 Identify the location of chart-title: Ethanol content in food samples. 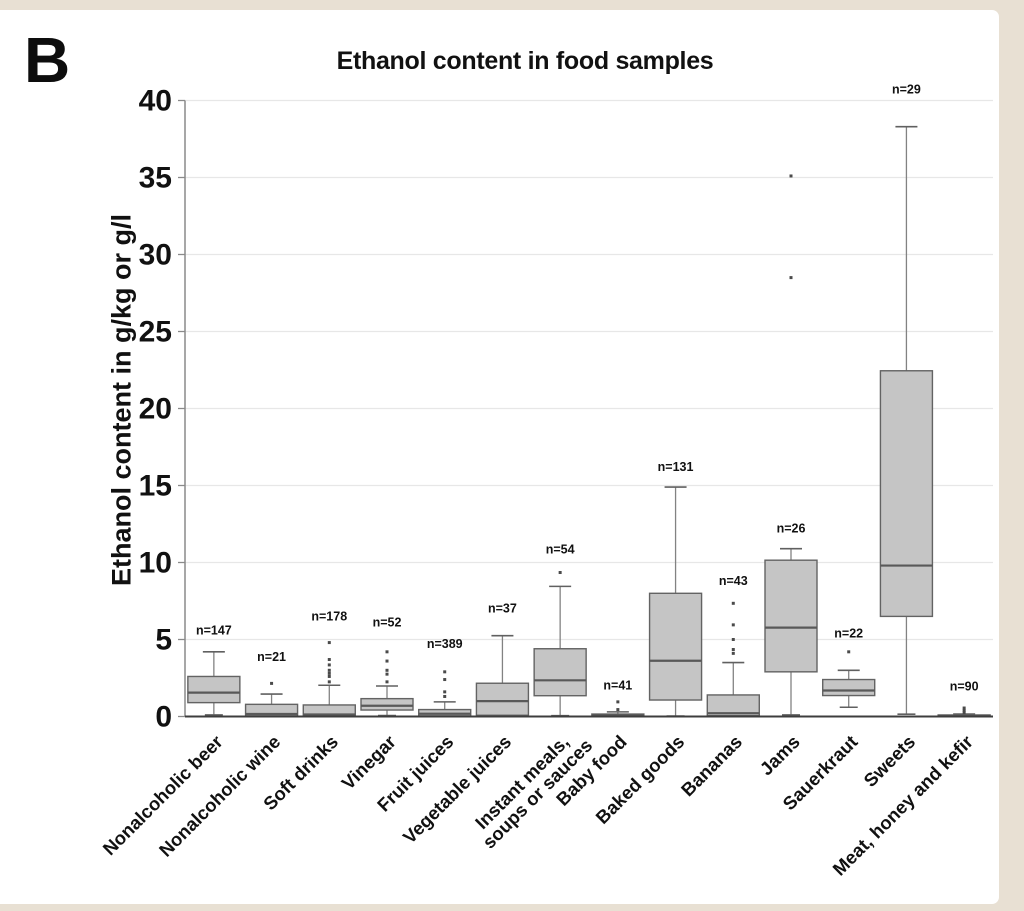
(525, 61).